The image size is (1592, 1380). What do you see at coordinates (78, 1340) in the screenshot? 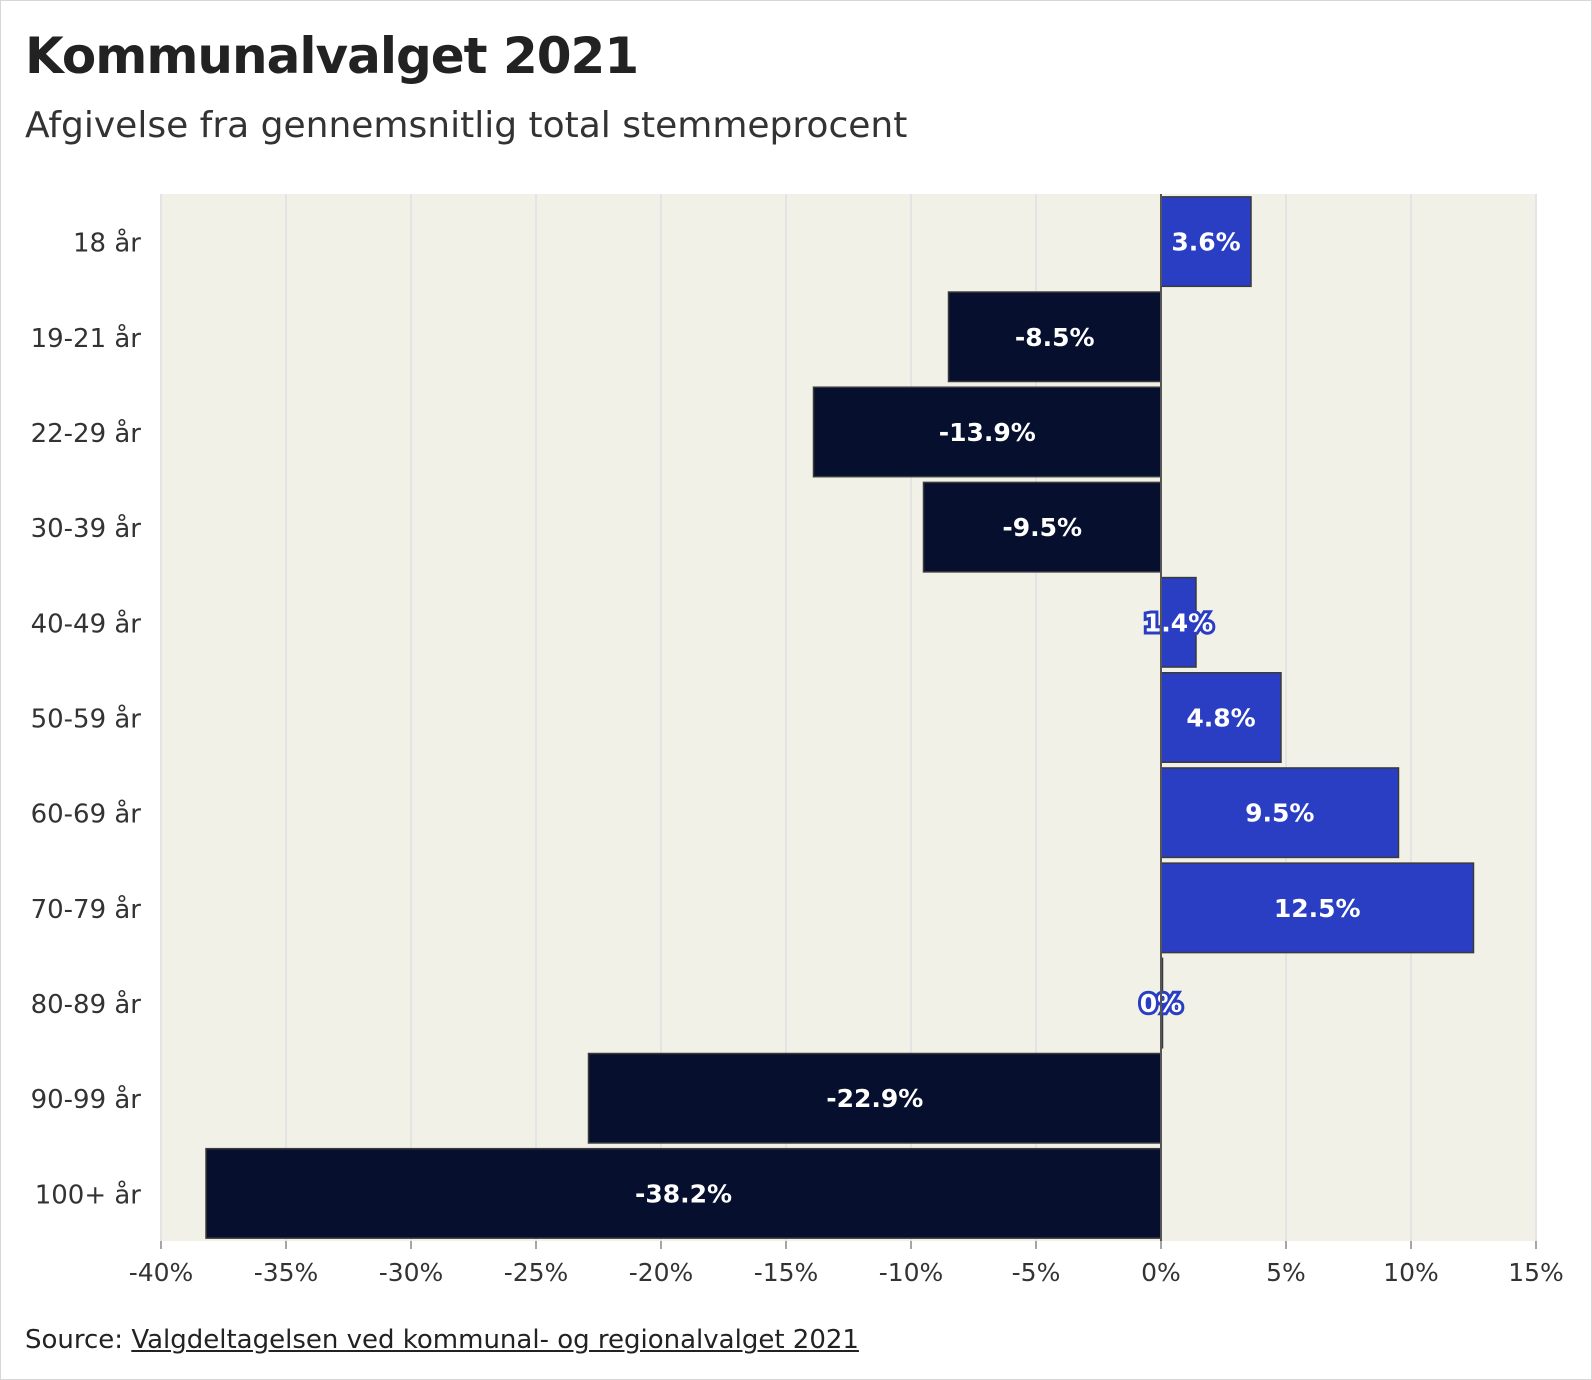
I see `source-prefix: Source:` at bounding box center [78, 1340].